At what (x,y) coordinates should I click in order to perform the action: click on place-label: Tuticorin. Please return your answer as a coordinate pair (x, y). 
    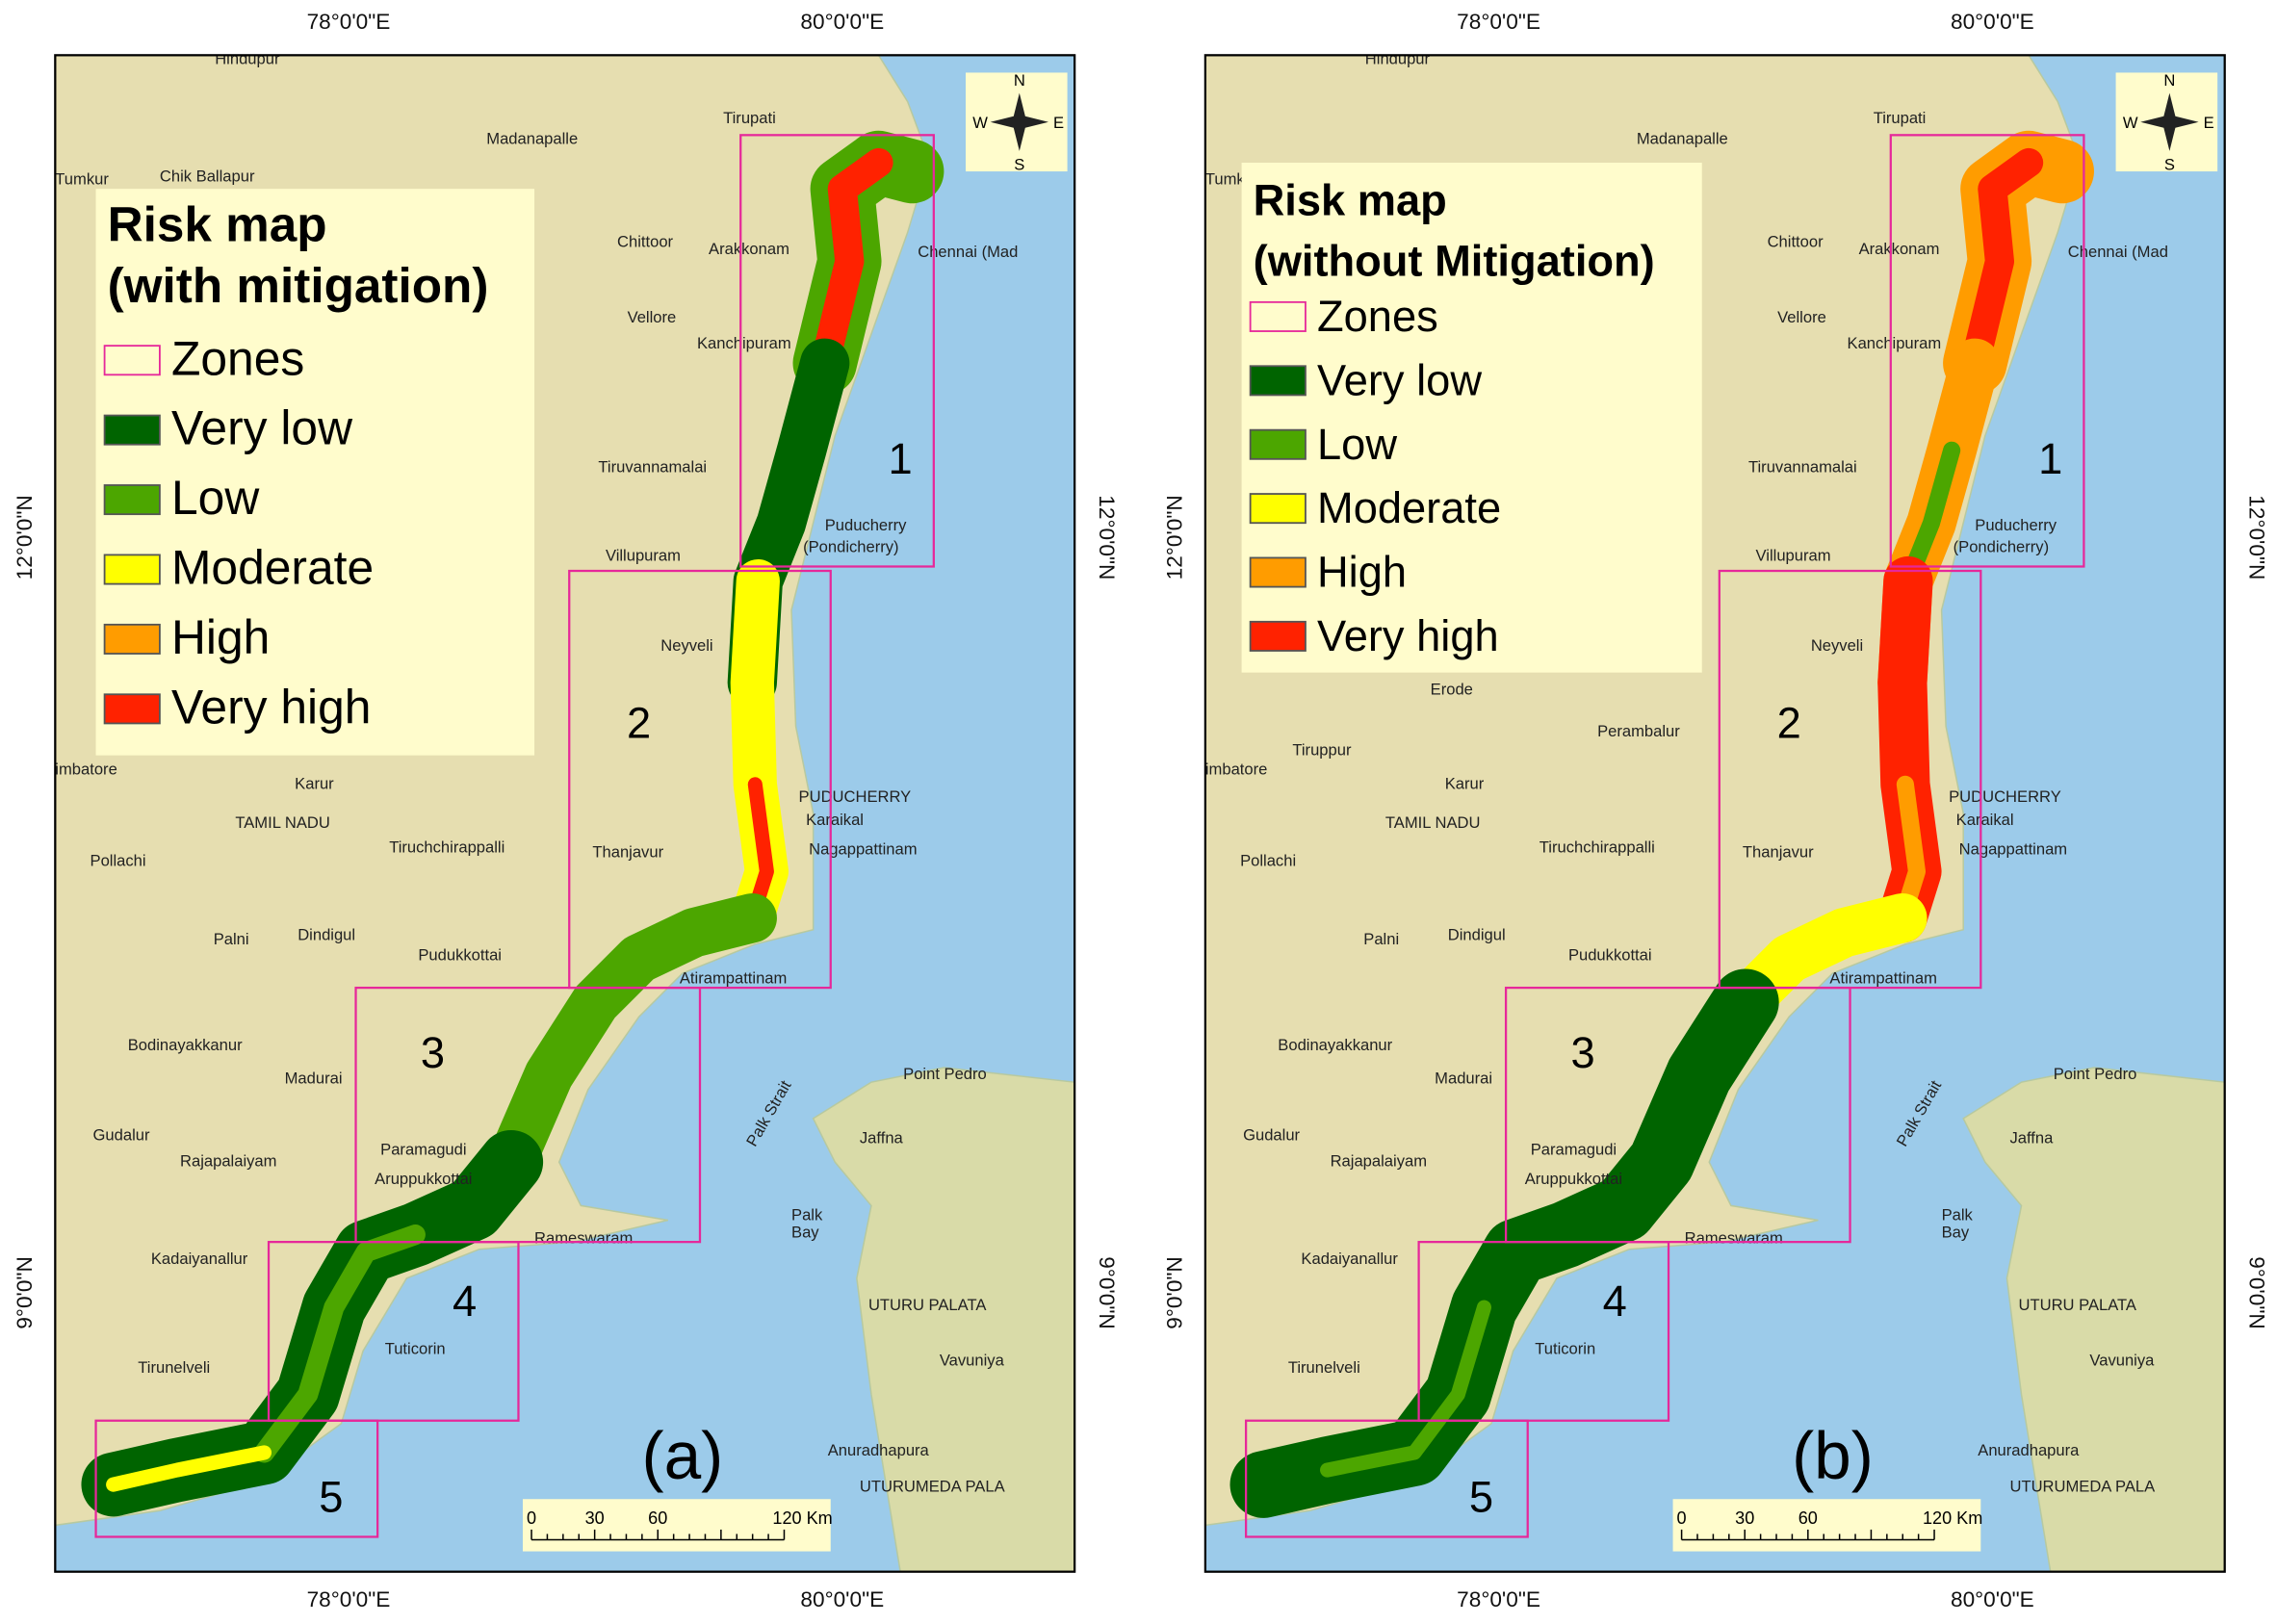
    Looking at the image, I should click on (415, 1348).